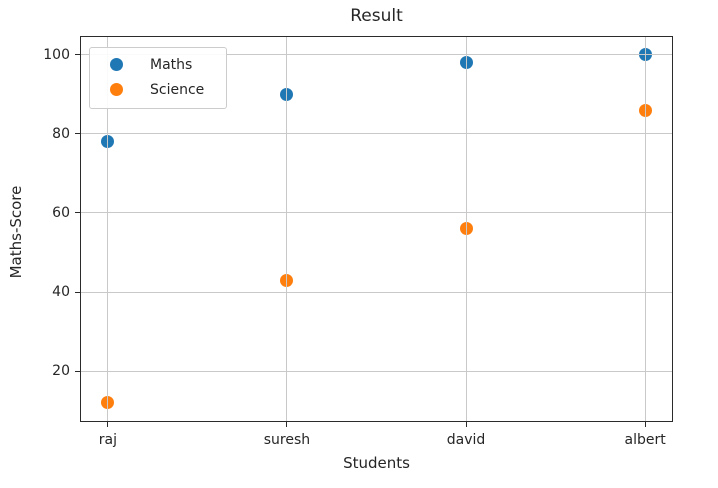  I want to click on y-tick-label: 20, so click(61, 371).